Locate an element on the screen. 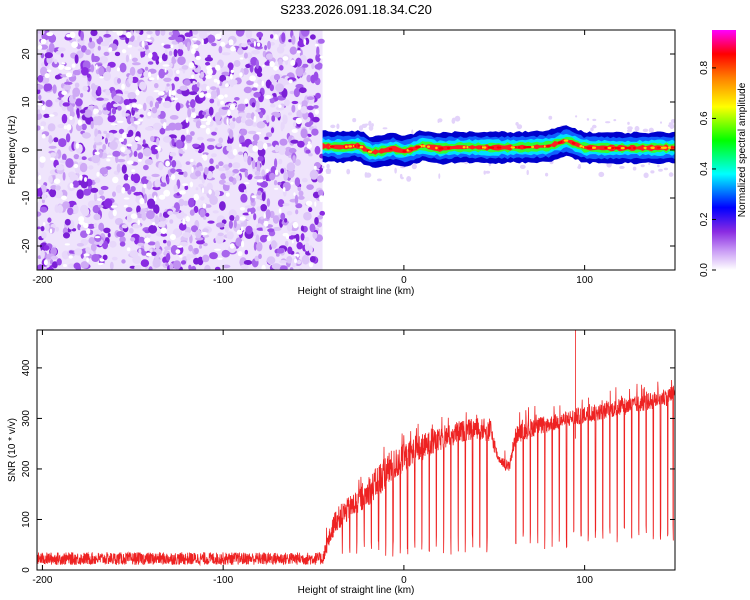  figure-title: S233.2026.091.18.34.C20 is located at coordinates (356, 9).